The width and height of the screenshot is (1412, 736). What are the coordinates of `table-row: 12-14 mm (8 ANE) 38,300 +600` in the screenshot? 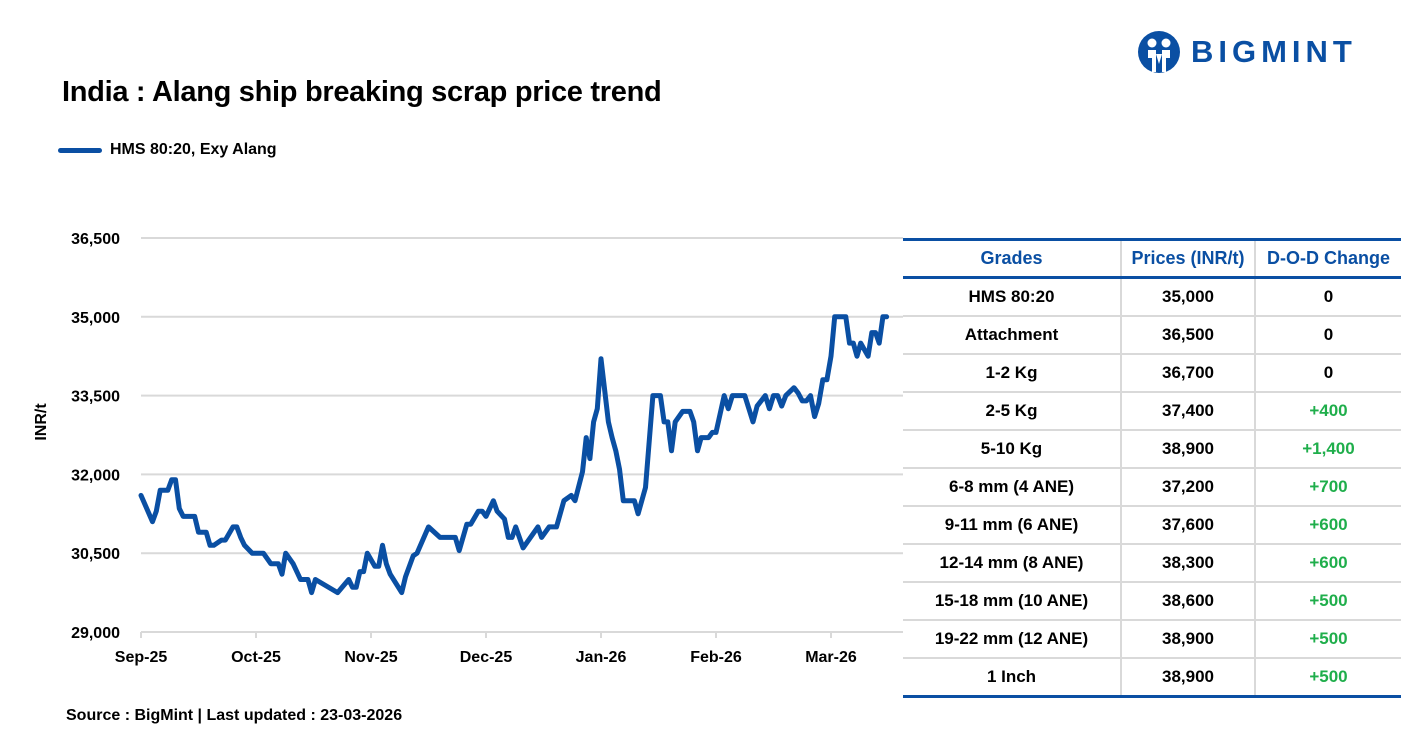 It's located at (1152, 563).